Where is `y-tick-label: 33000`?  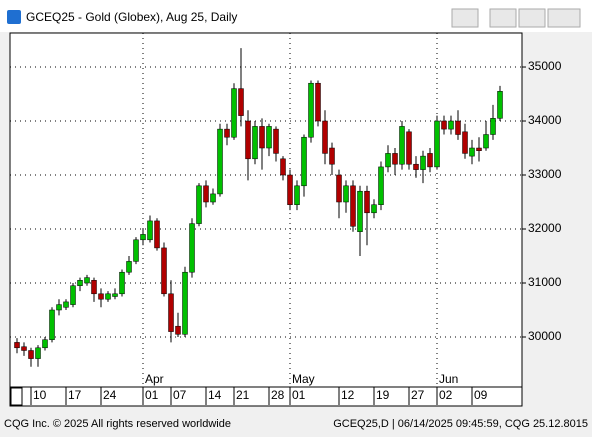
y-tick-label: 33000 is located at coordinates (545, 174).